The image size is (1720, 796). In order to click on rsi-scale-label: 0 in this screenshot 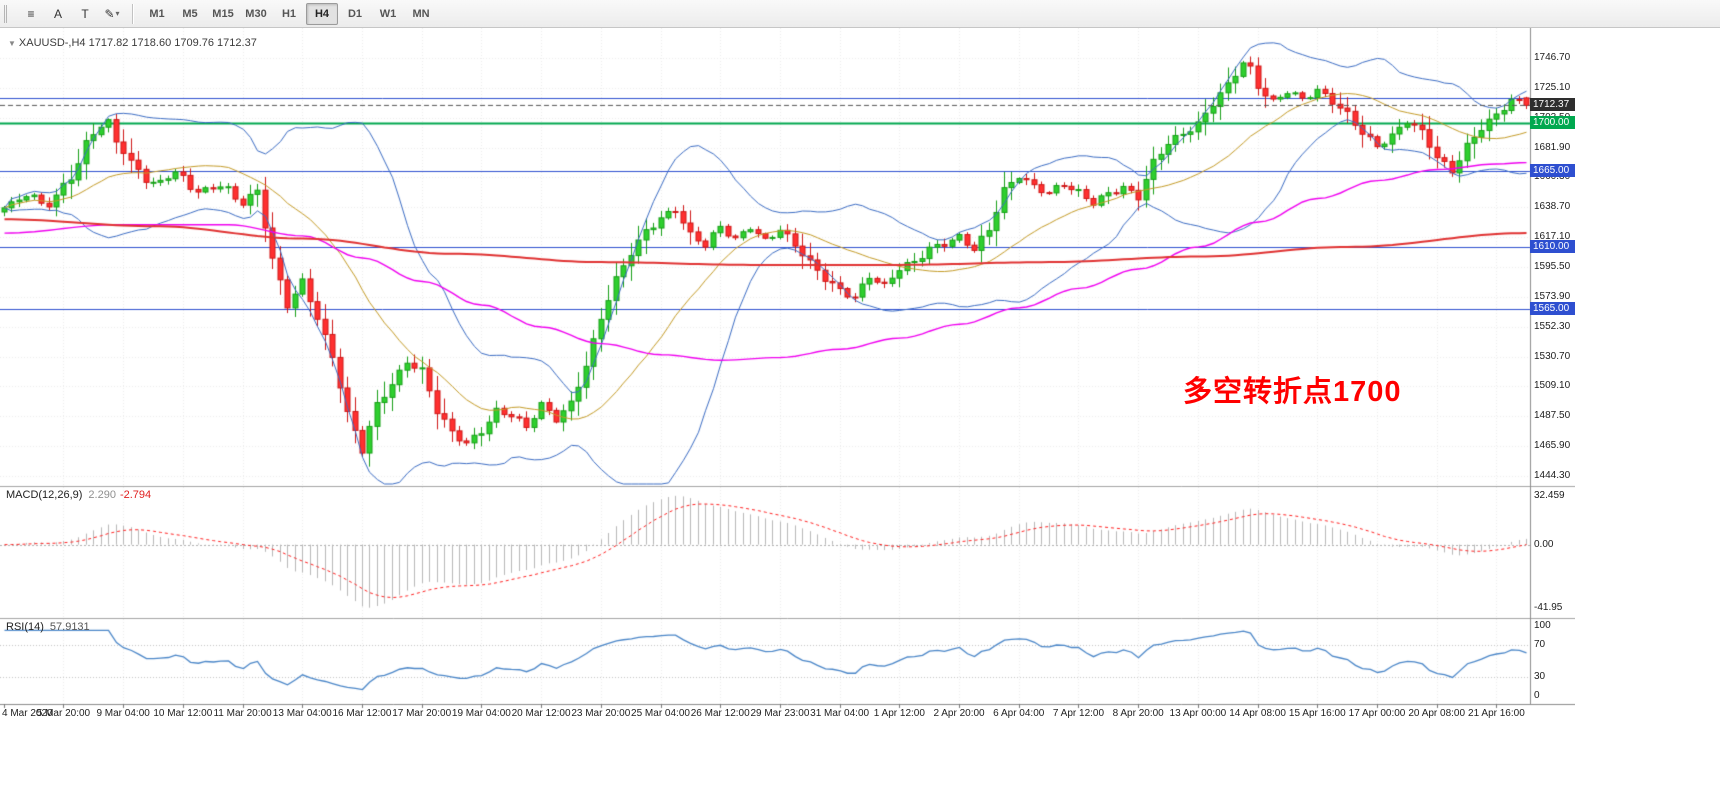, I will do `click(1537, 695)`.